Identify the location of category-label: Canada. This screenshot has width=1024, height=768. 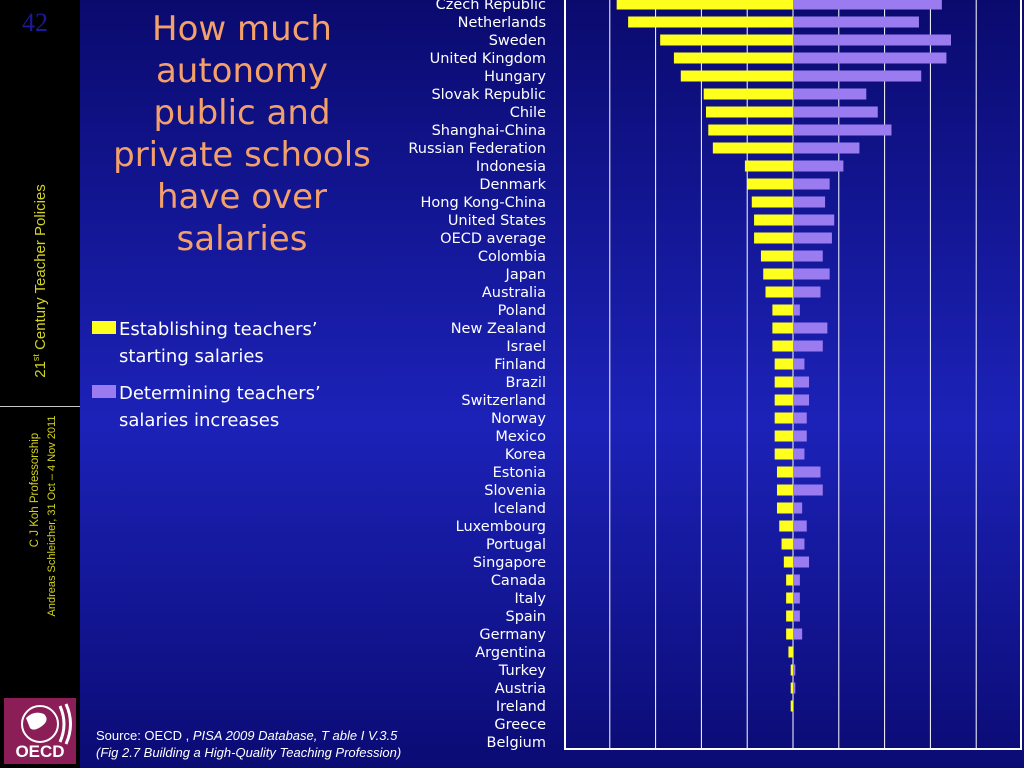
(518, 581).